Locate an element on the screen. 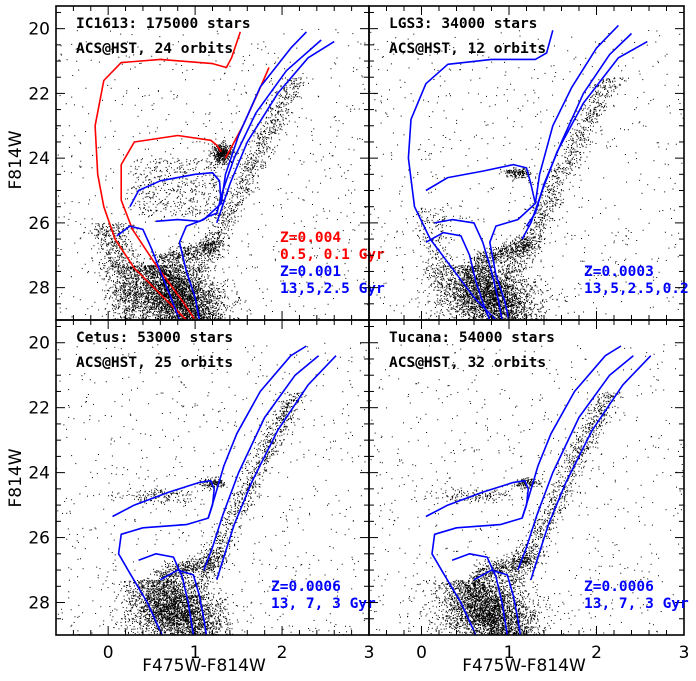  panel-subtitle: ACS@HST, 25 orbits is located at coordinates (154, 363).